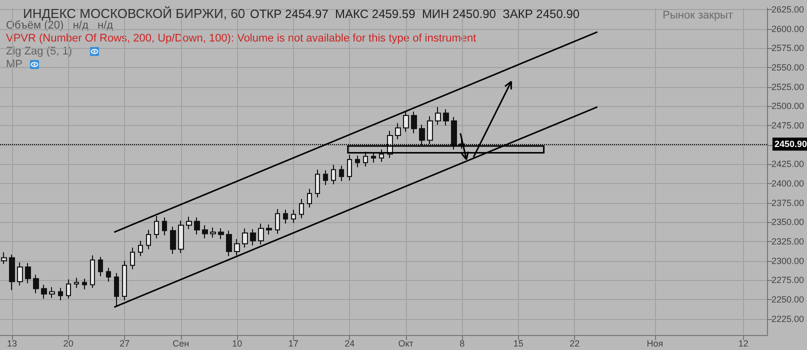  What do you see at coordinates (790, 144) in the screenshot?
I see `ref-line-label: 2450.90` at bounding box center [790, 144].